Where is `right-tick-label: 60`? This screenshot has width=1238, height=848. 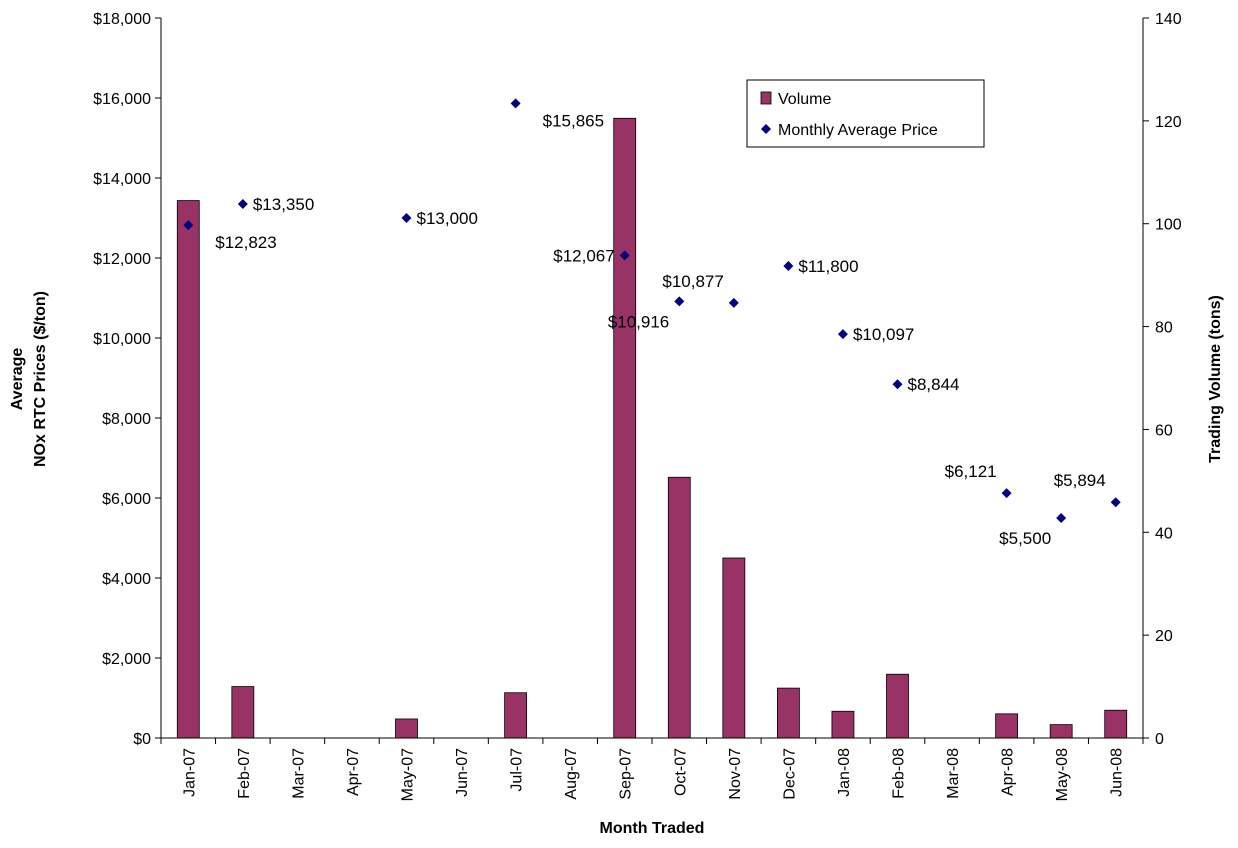 right-tick-label: 60 is located at coordinates (1164, 430).